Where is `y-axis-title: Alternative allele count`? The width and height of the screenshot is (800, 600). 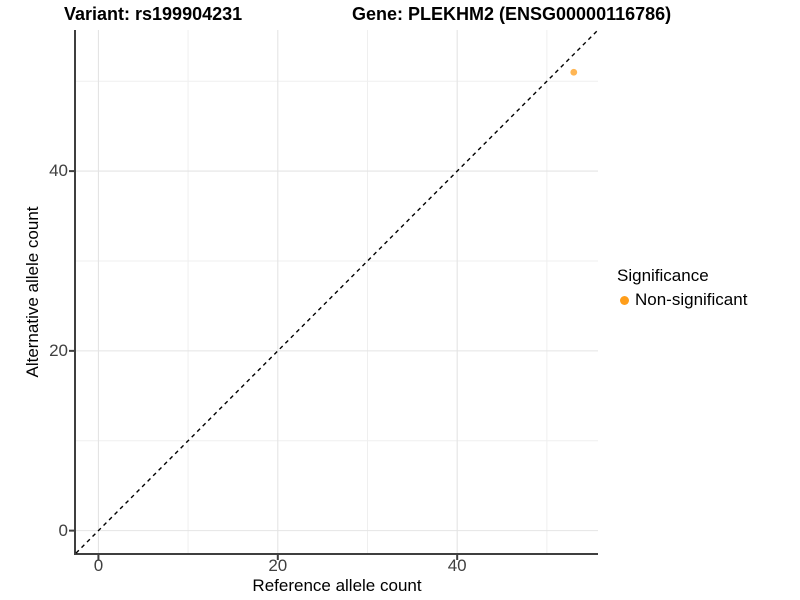 y-axis-title: Alternative allele count is located at coordinates (32, 292).